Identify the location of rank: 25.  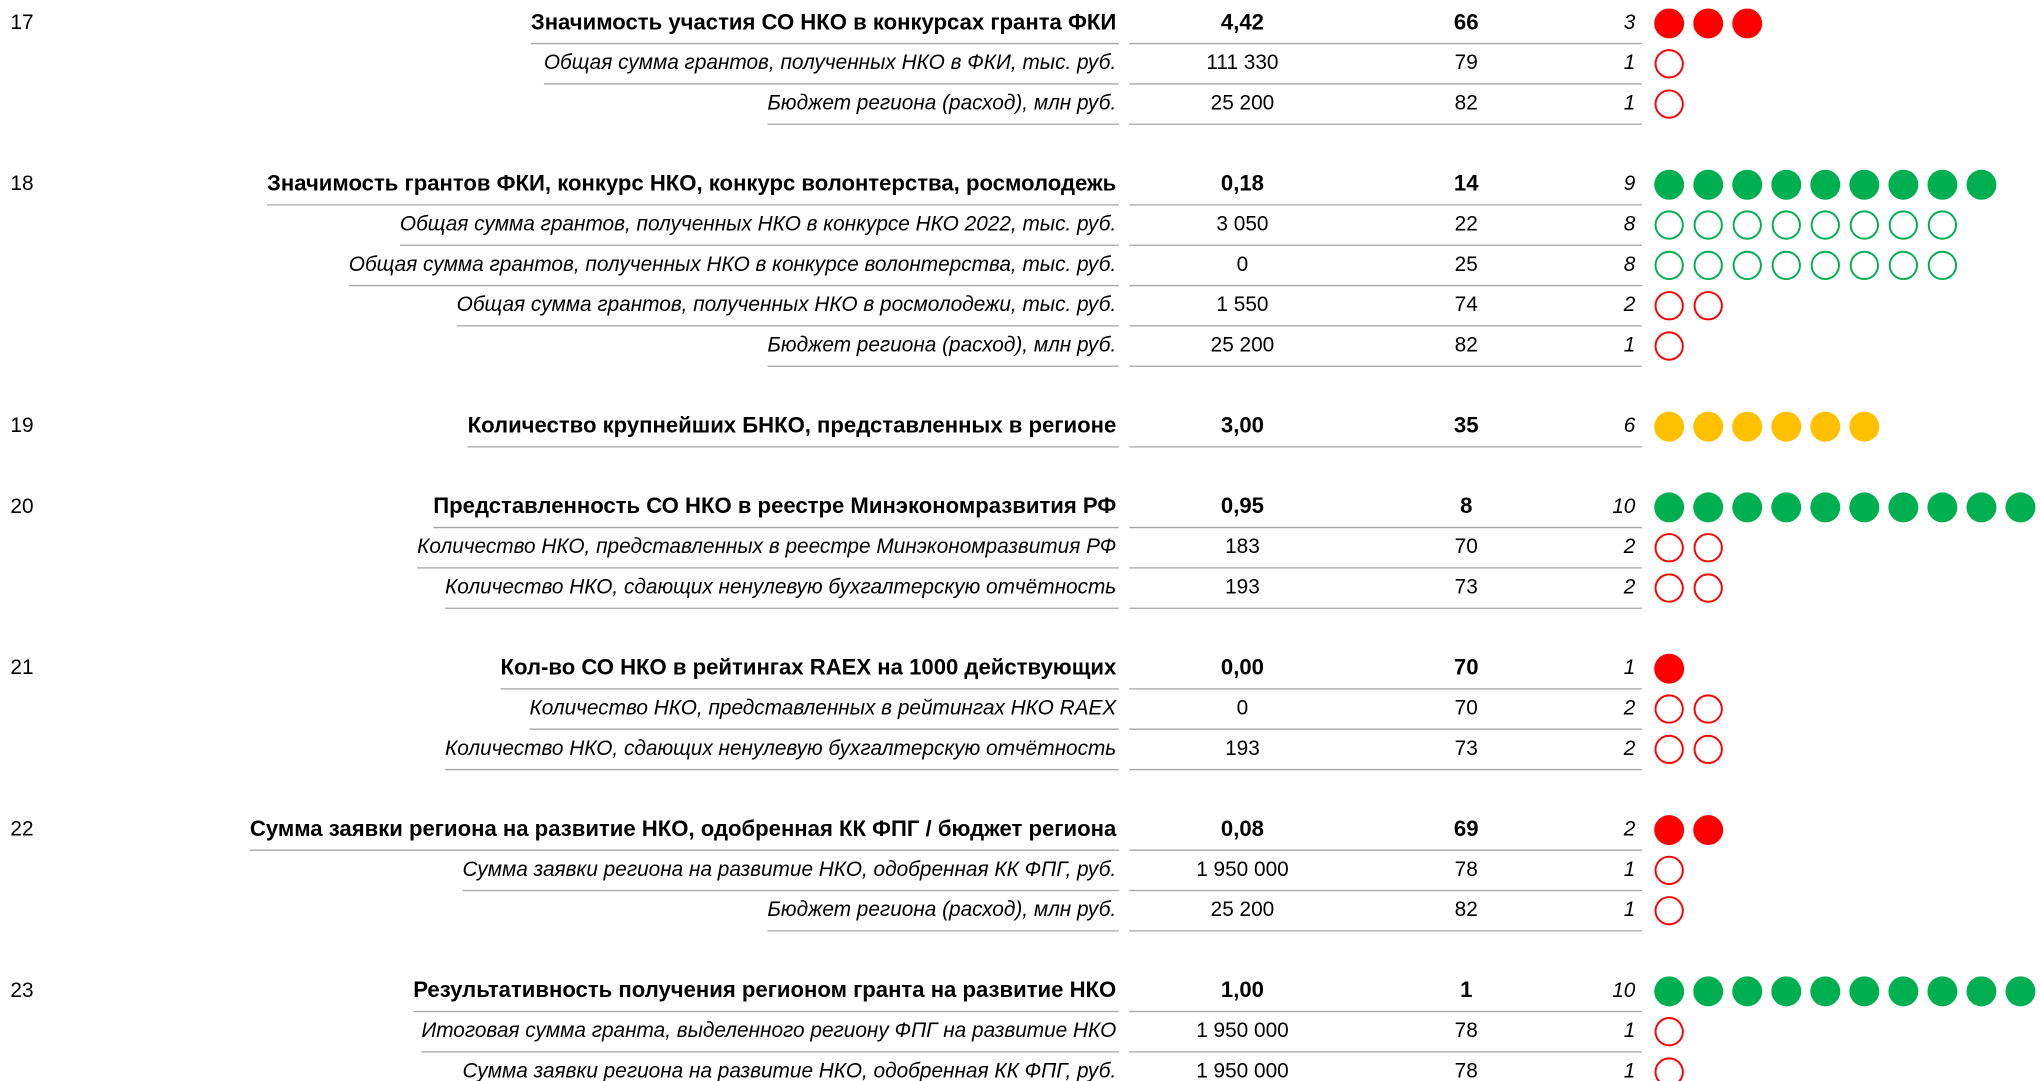
(1466, 264).